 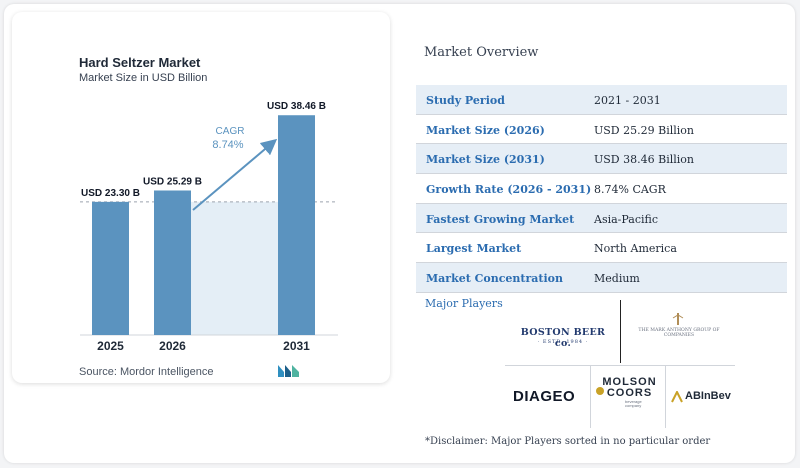 What do you see at coordinates (143, 78) in the screenshot?
I see `chart-subtitle: Market Size in USD Billion` at bounding box center [143, 78].